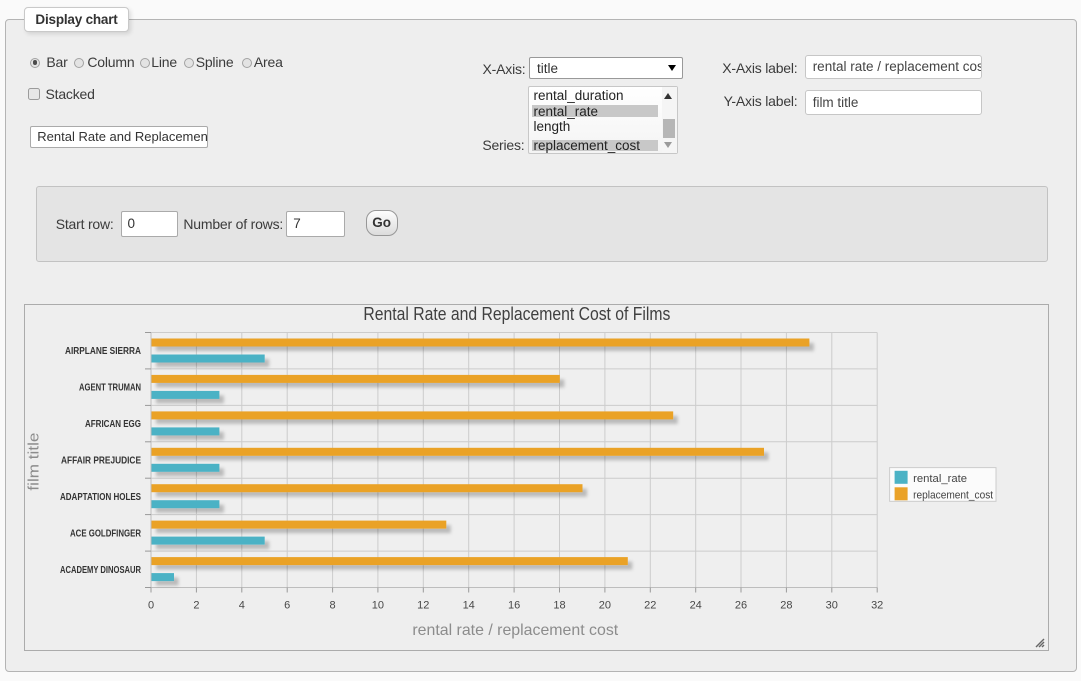  I want to click on svg-text: 20, so click(605, 606).